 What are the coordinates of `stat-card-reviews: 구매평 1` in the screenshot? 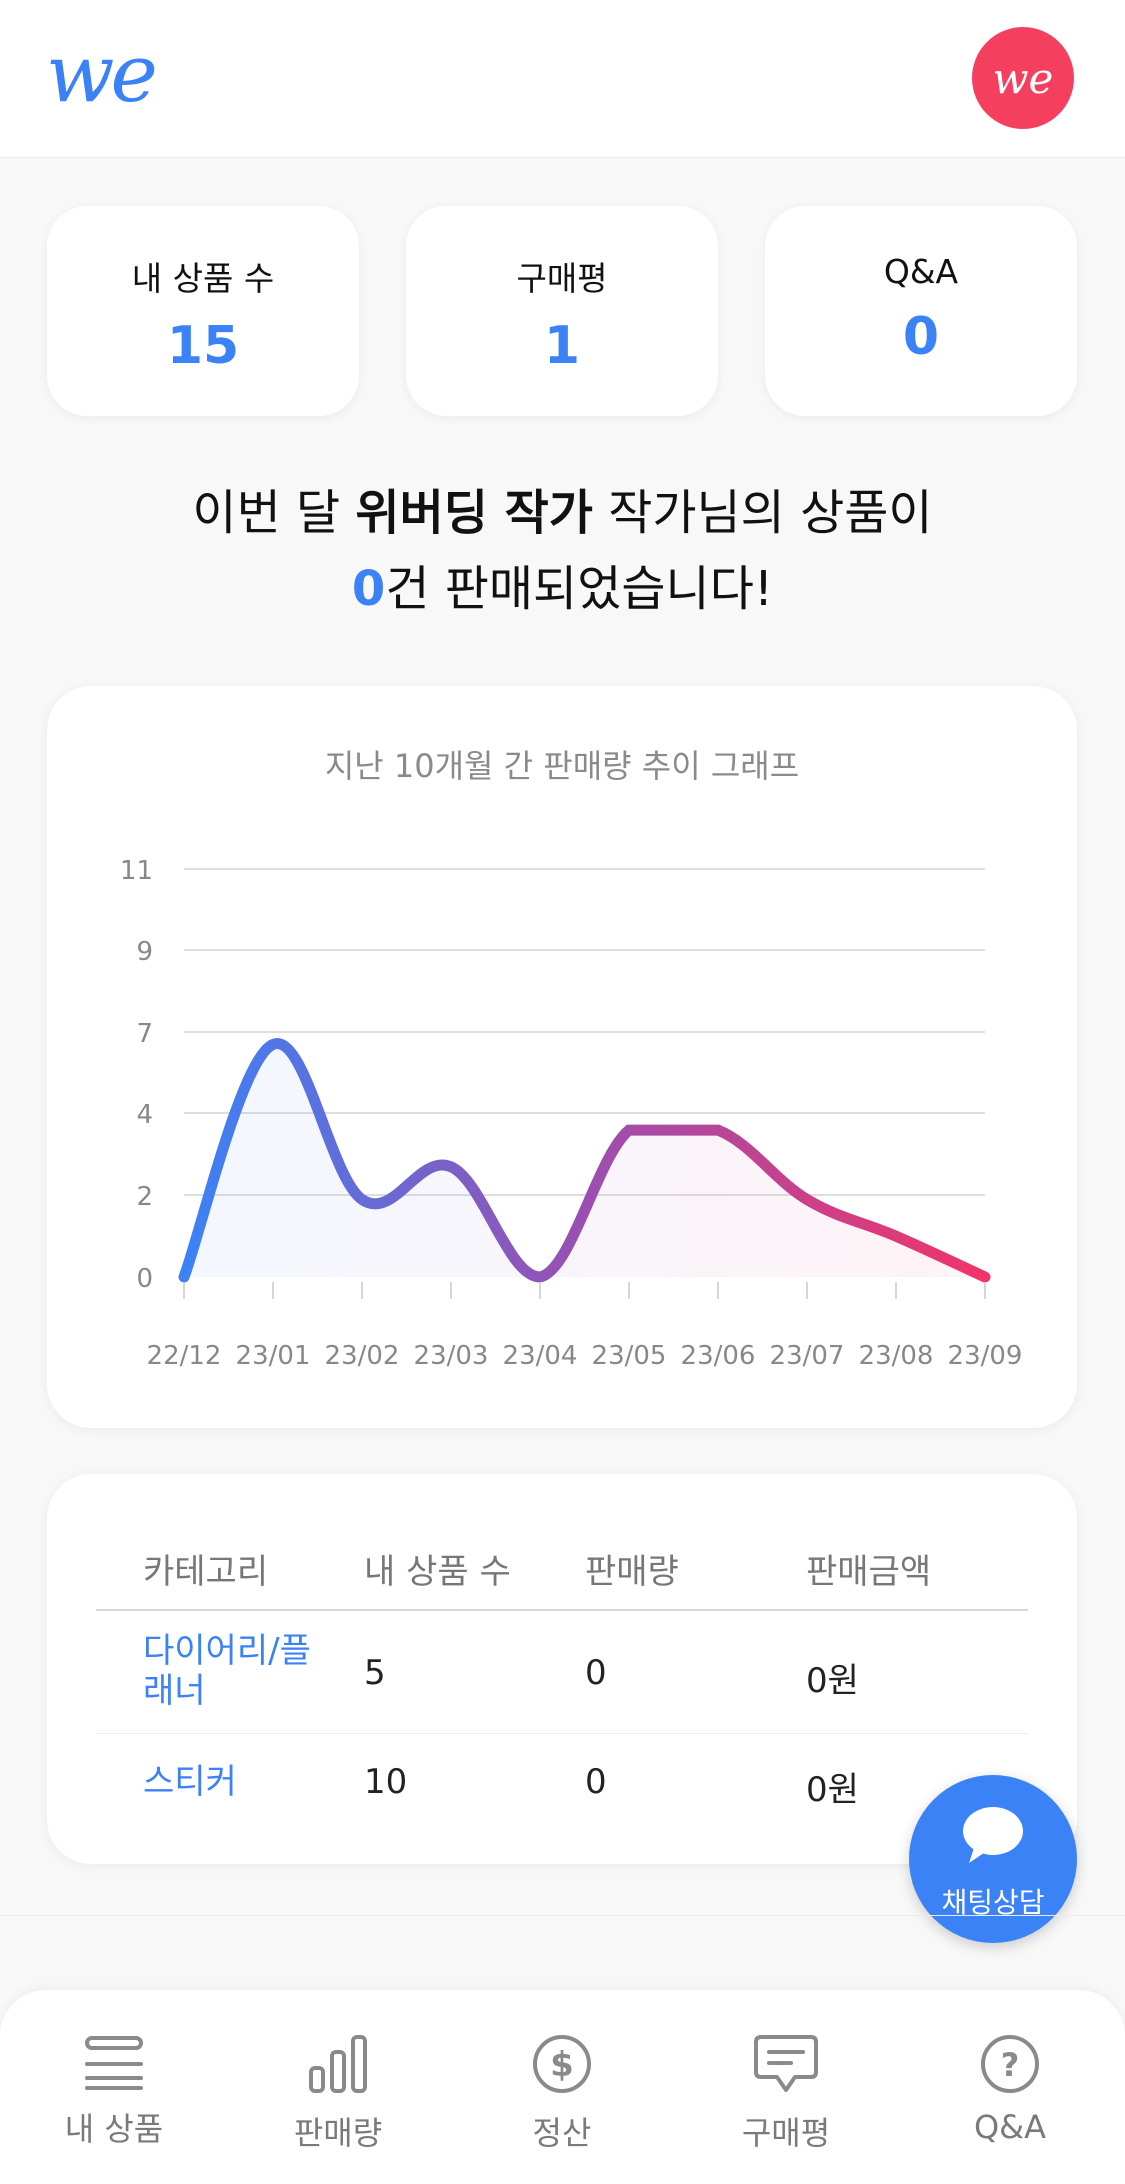 It's located at (562, 311).